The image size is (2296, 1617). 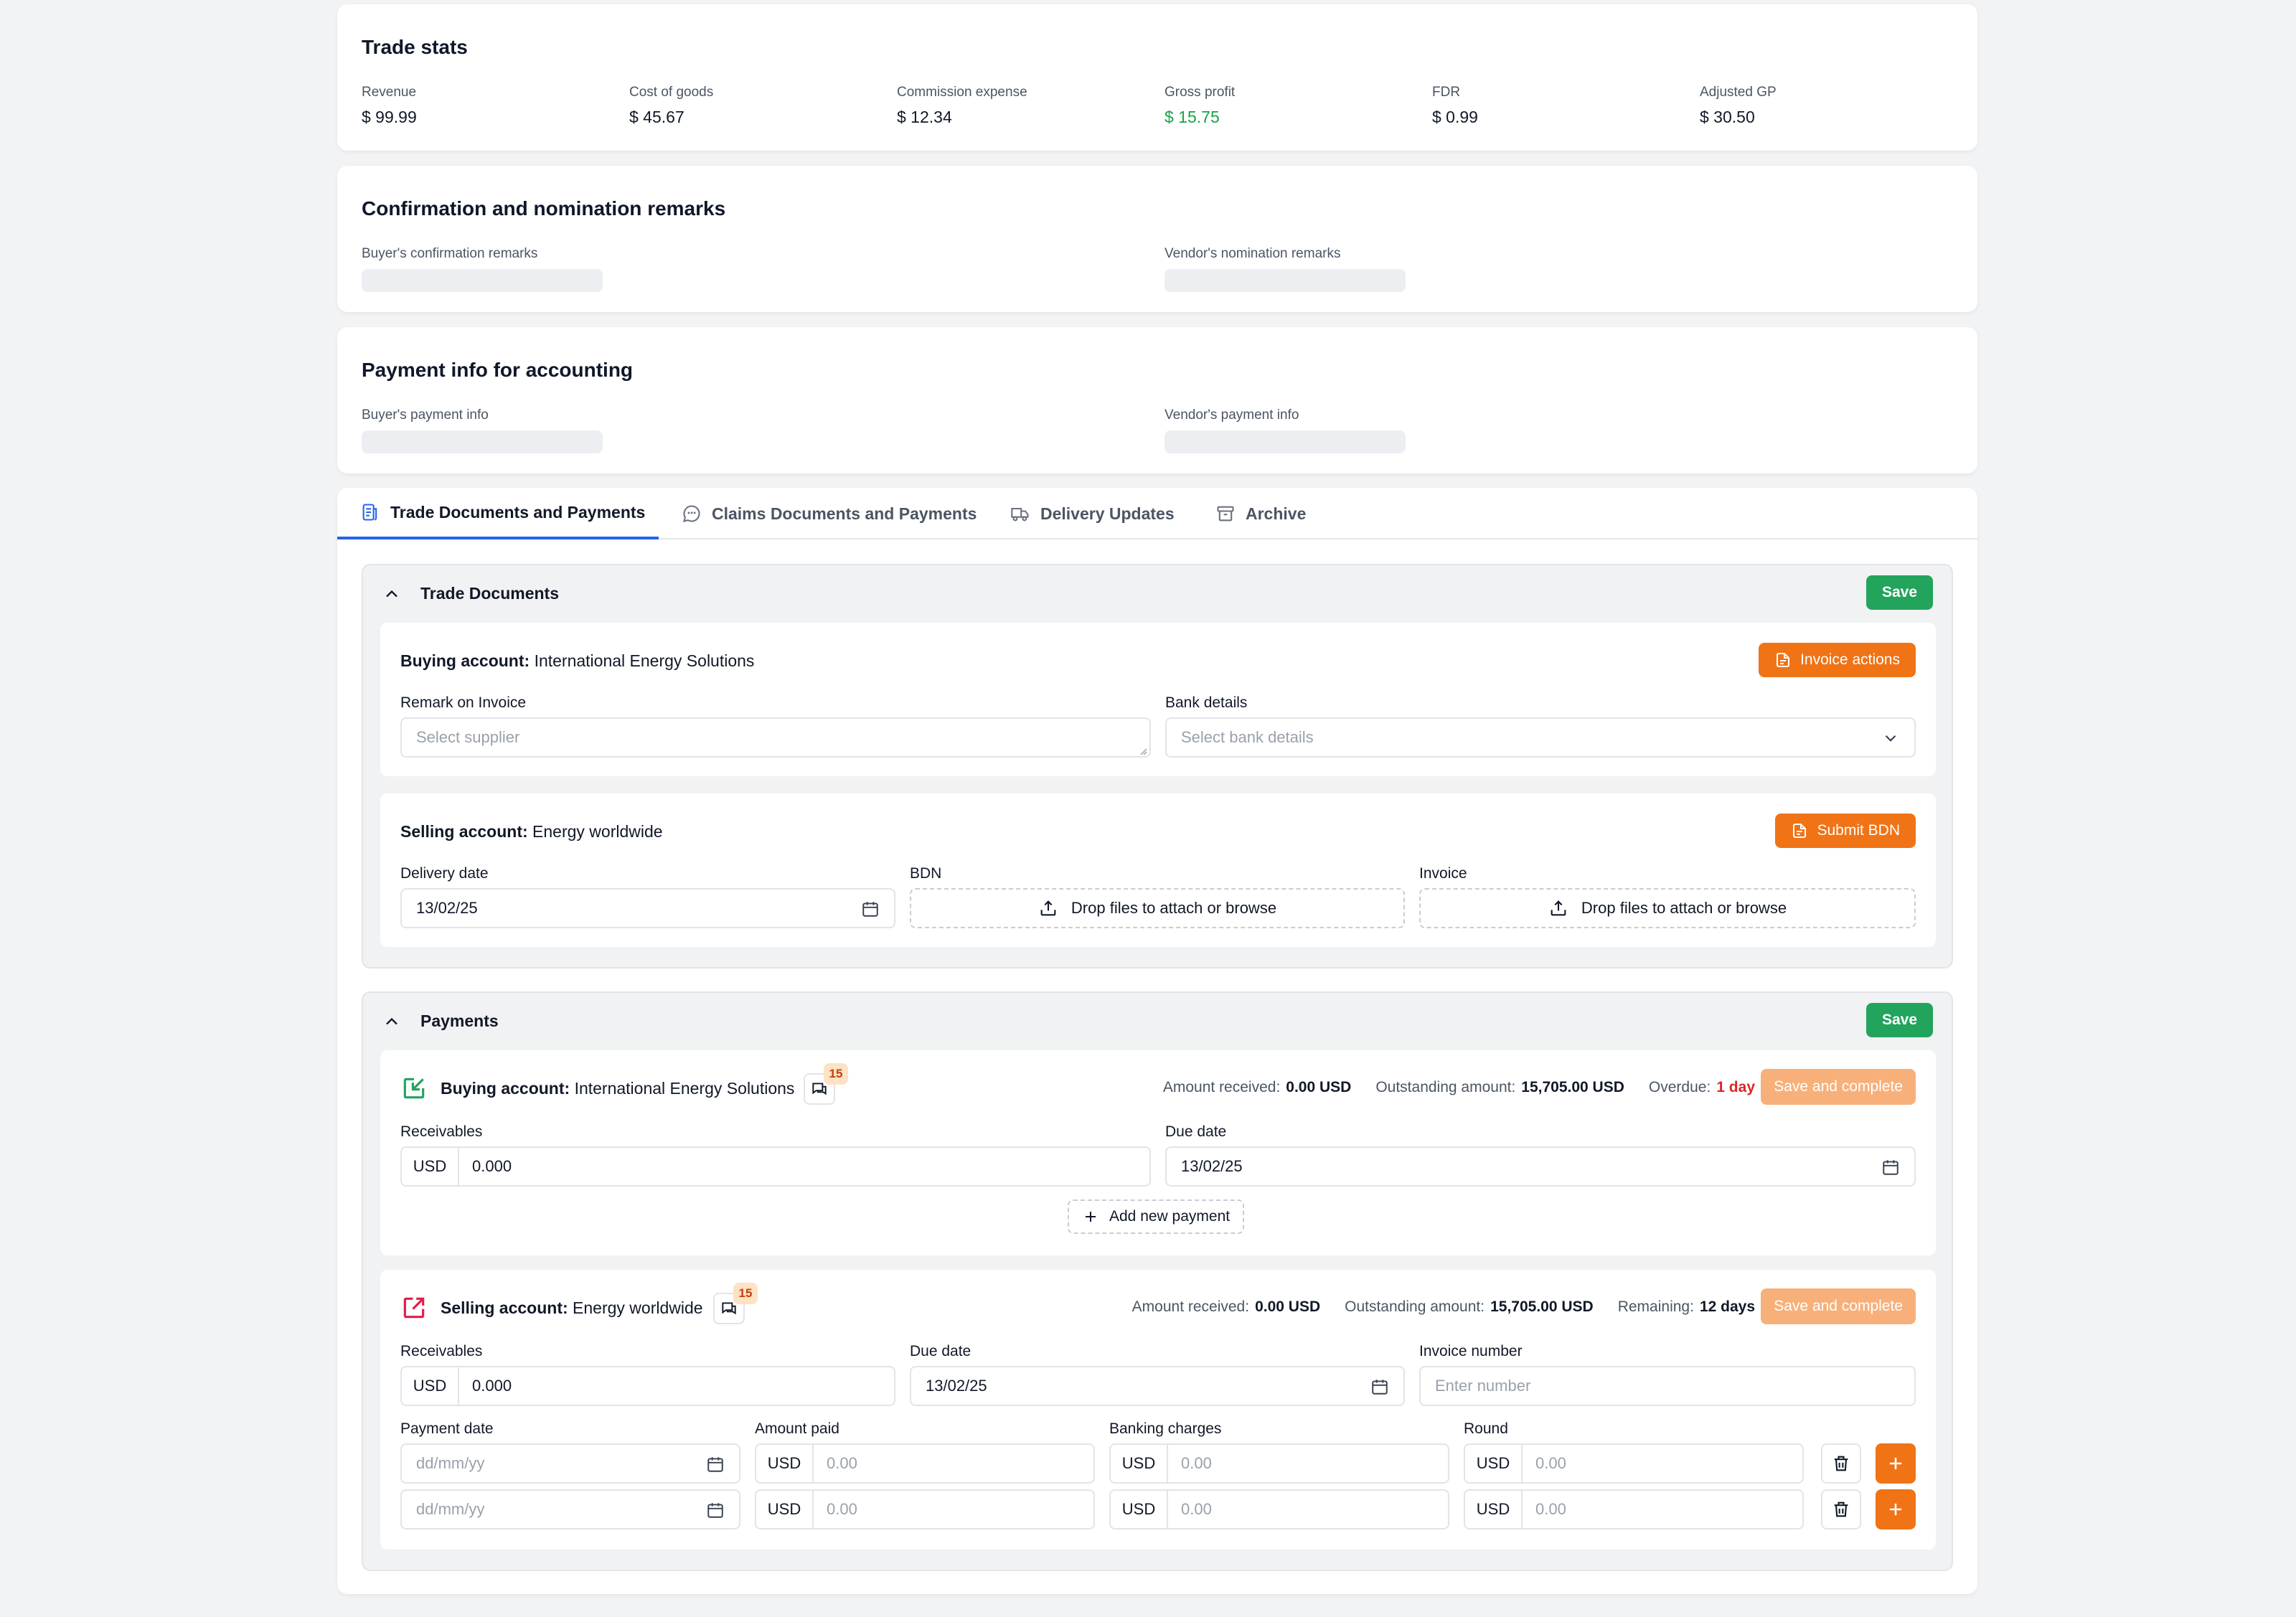 What do you see at coordinates (1143, 750) in the screenshot?
I see `resize-grip-icon` at bounding box center [1143, 750].